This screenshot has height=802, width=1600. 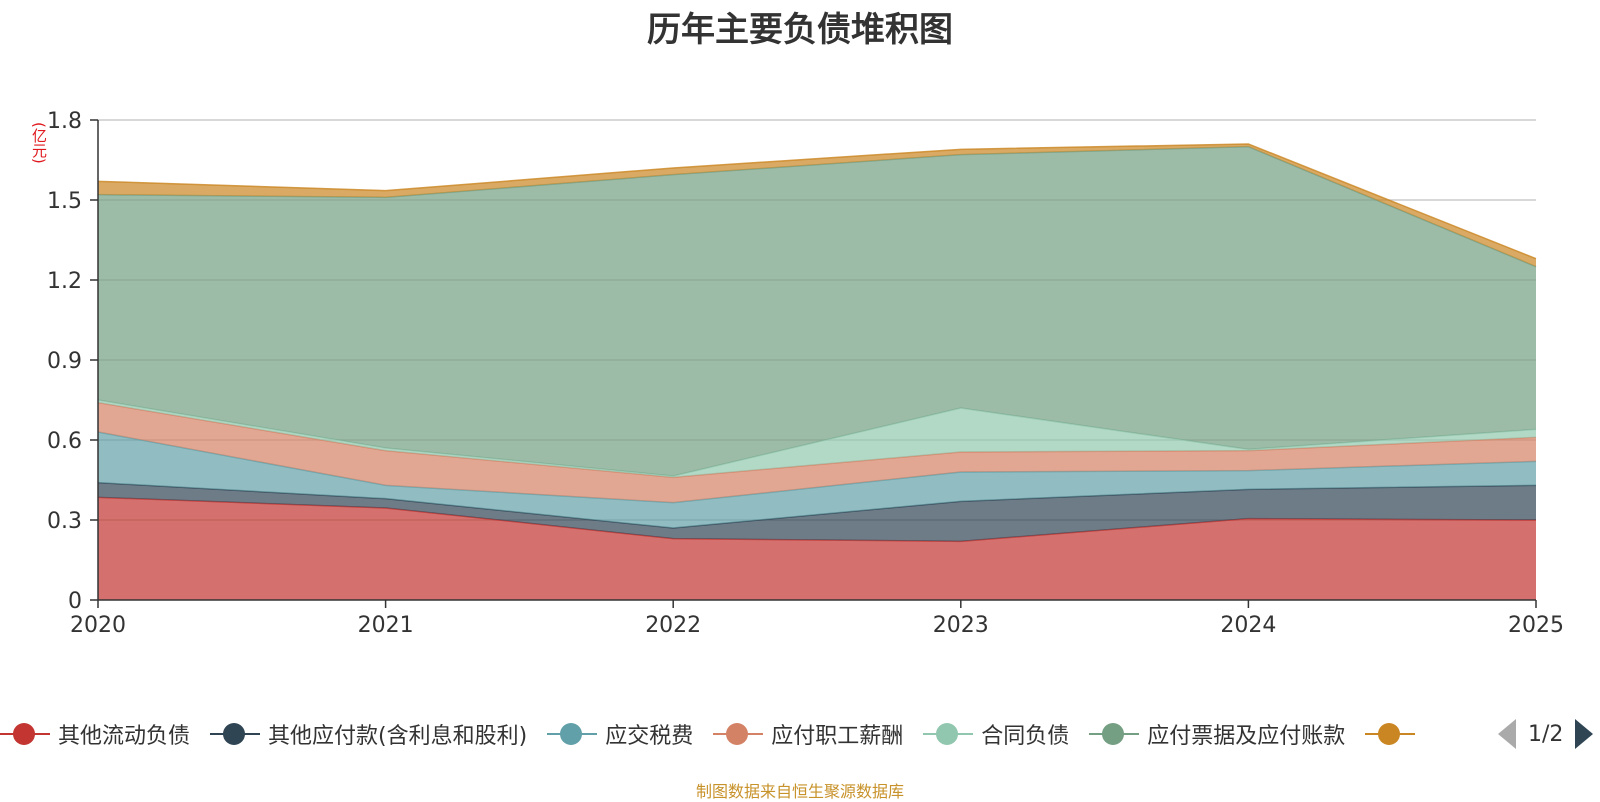 I want to click on legend-prev-page-icon, so click(x=1507, y=734).